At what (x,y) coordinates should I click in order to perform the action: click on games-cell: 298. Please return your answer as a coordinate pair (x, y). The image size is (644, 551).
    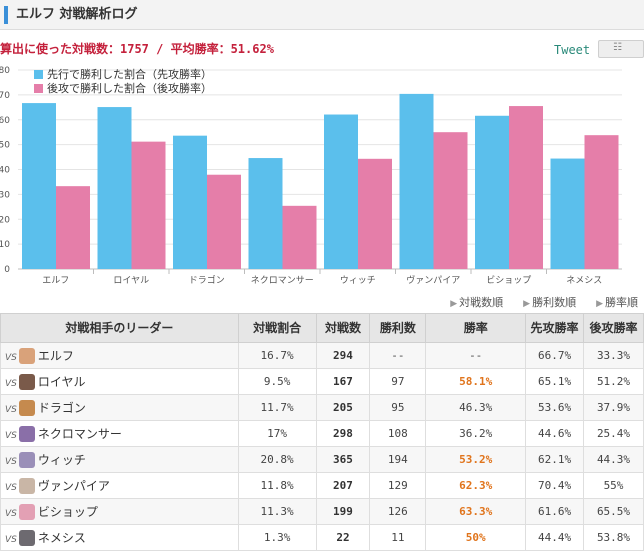
    Looking at the image, I should click on (343, 433).